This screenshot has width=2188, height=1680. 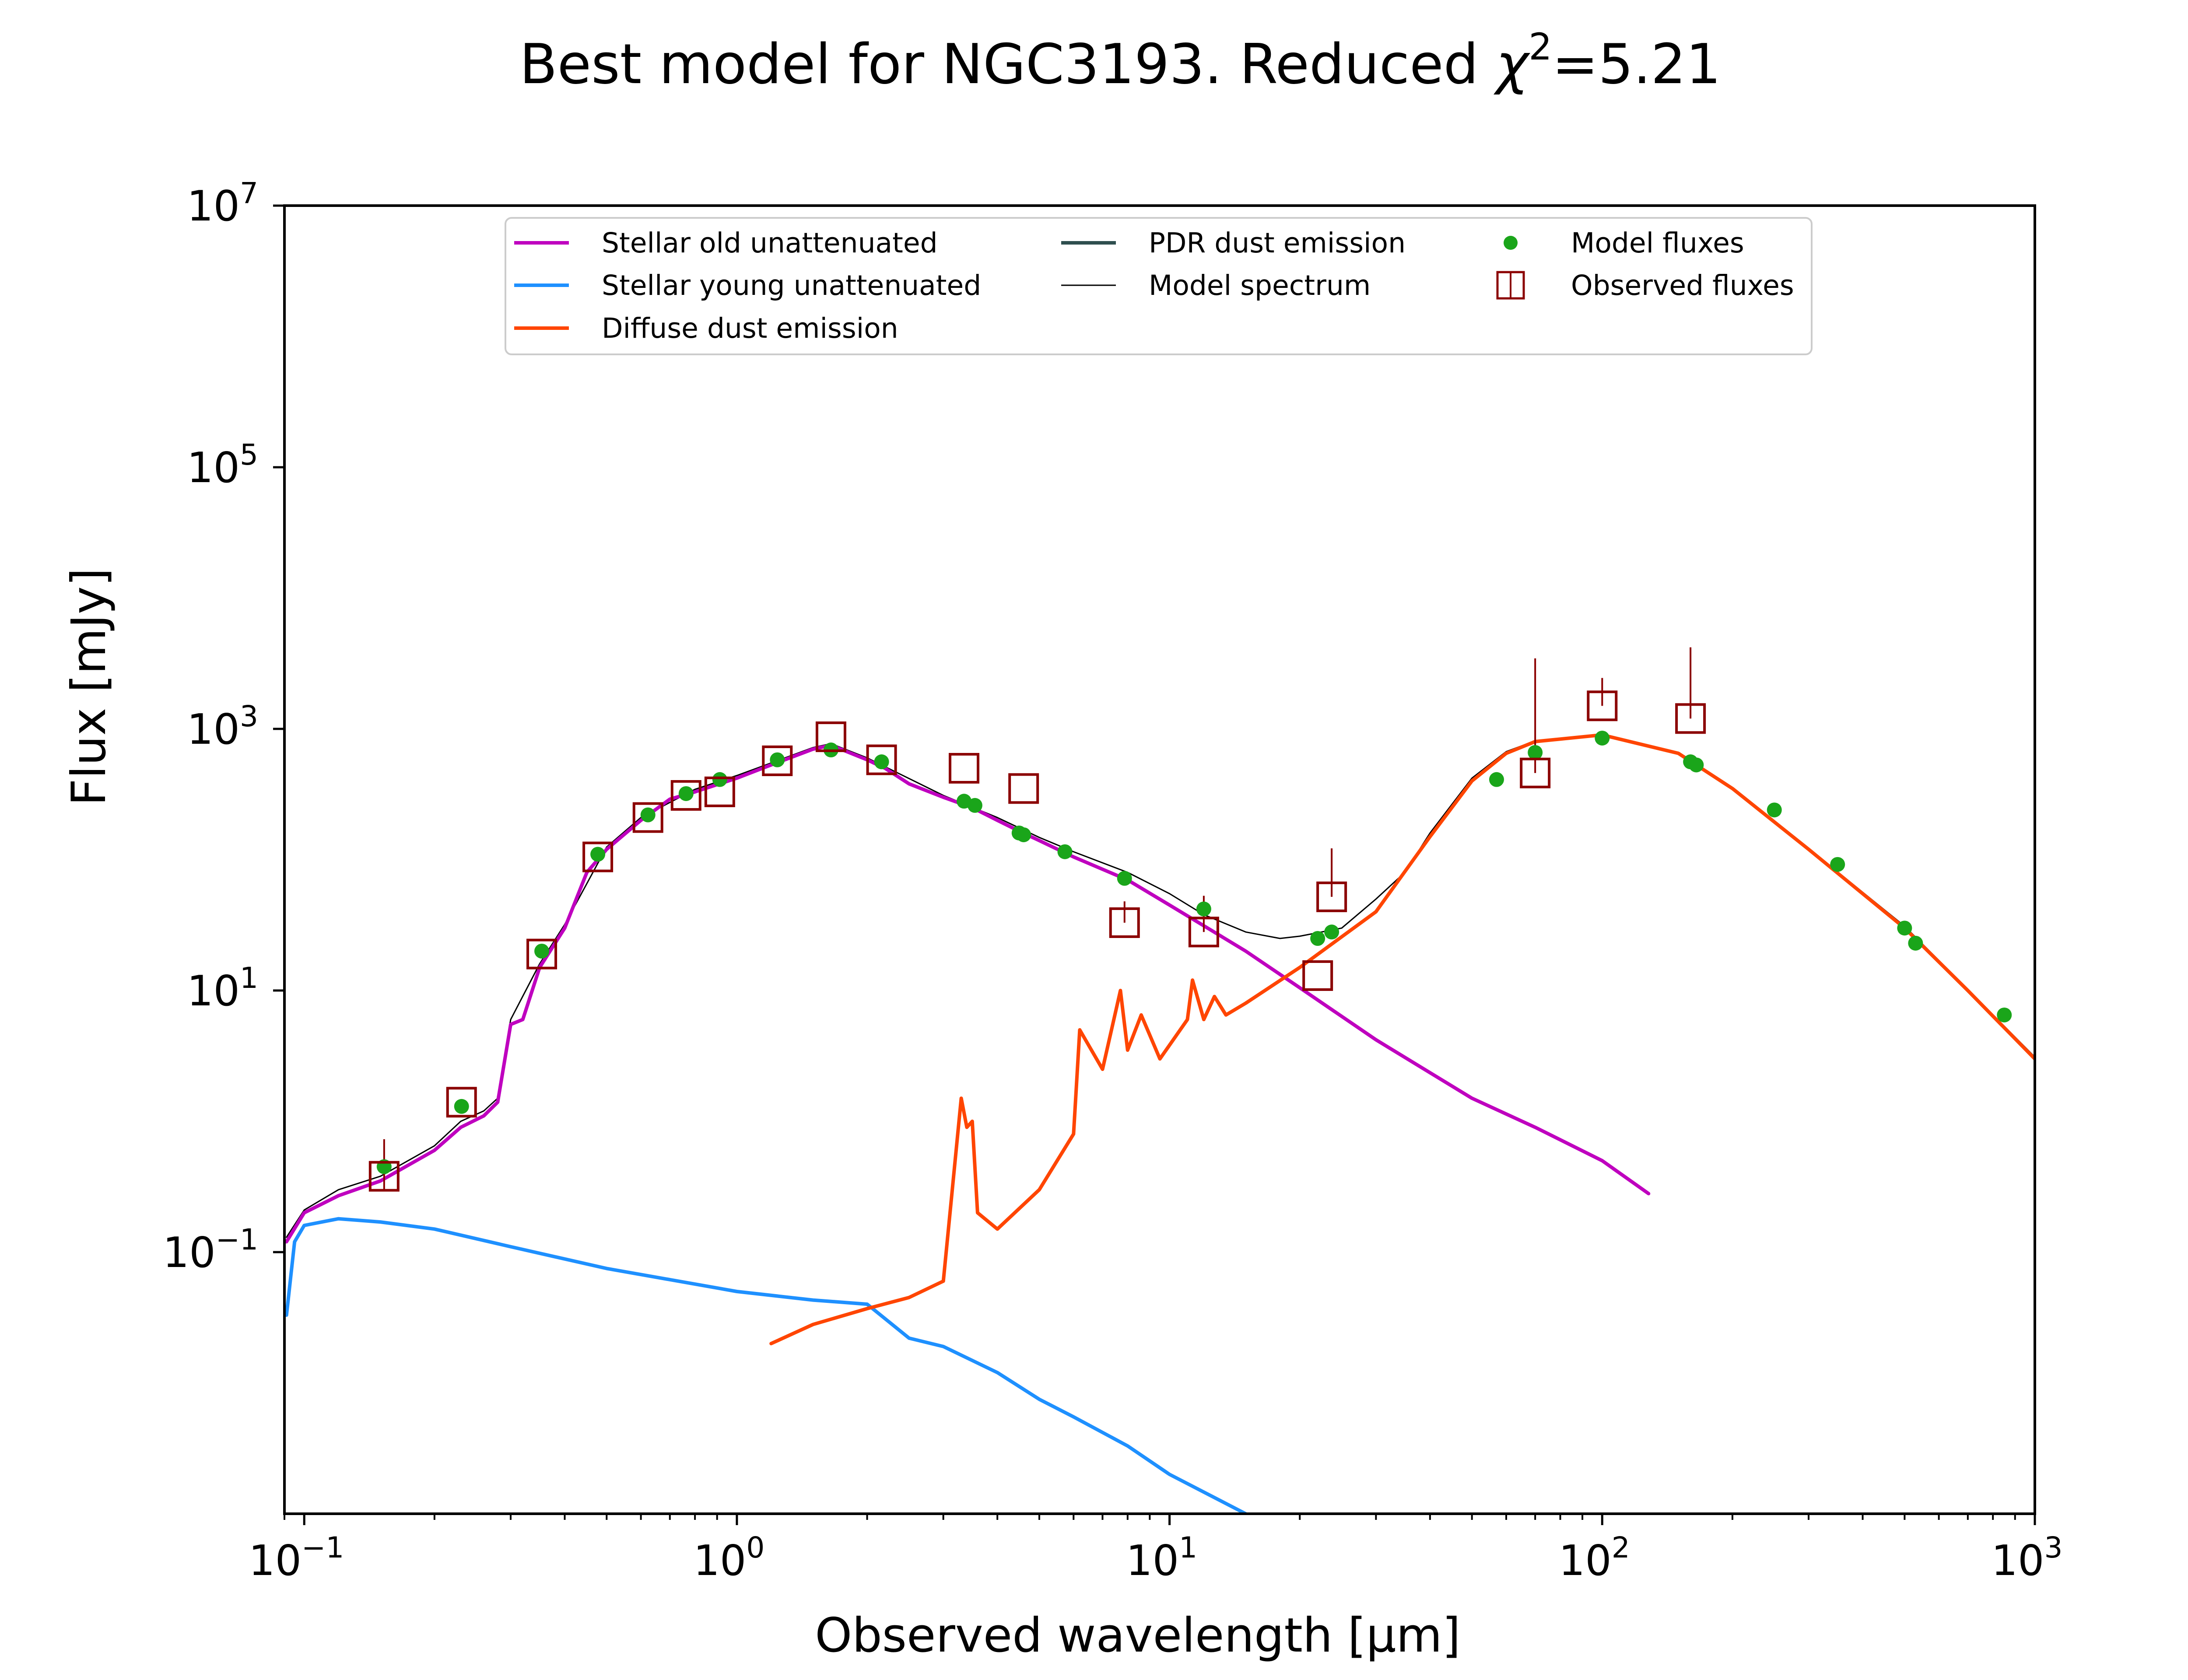 What do you see at coordinates (770, 243) in the screenshot?
I see `legend-label-stellar-old-unattenuated: Stellar old unattenuated` at bounding box center [770, 243].